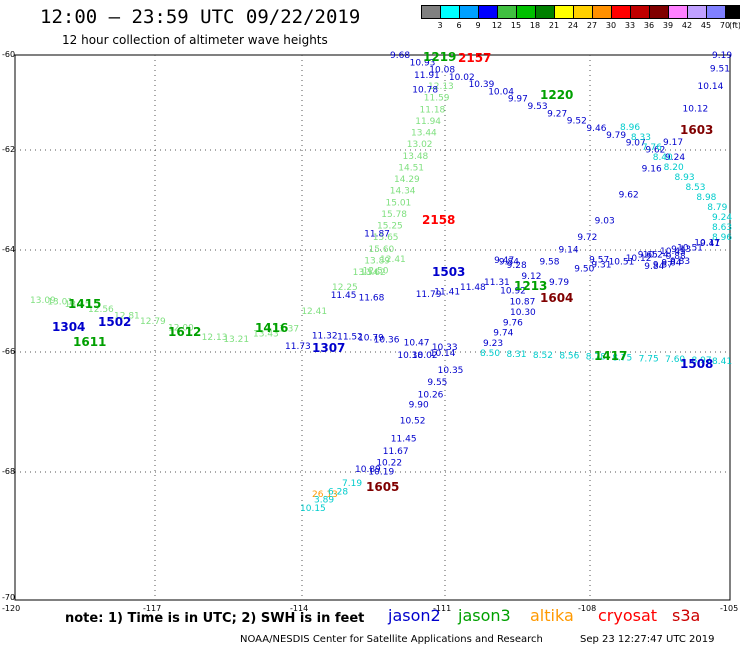 The width and height of the screenshot is (740, 650). Describe the element at coordinates (490, 354) in the screenshot. I see `wave-height-value: 8.50` at that location.